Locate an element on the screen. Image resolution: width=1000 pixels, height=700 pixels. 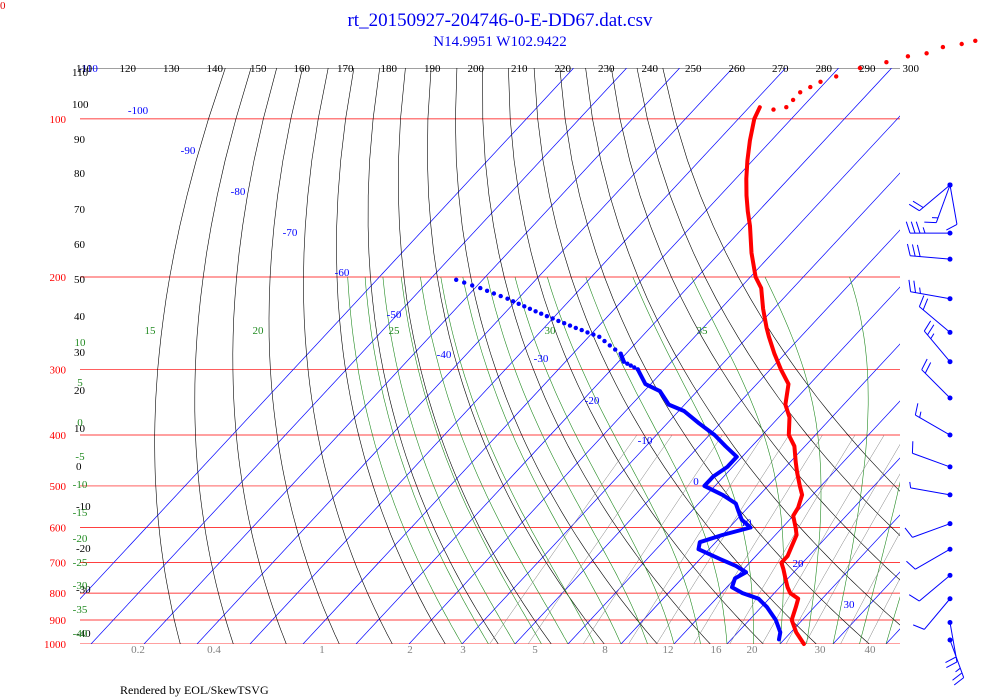
top-axis-label: 280 is located at coordinates (824, 69).